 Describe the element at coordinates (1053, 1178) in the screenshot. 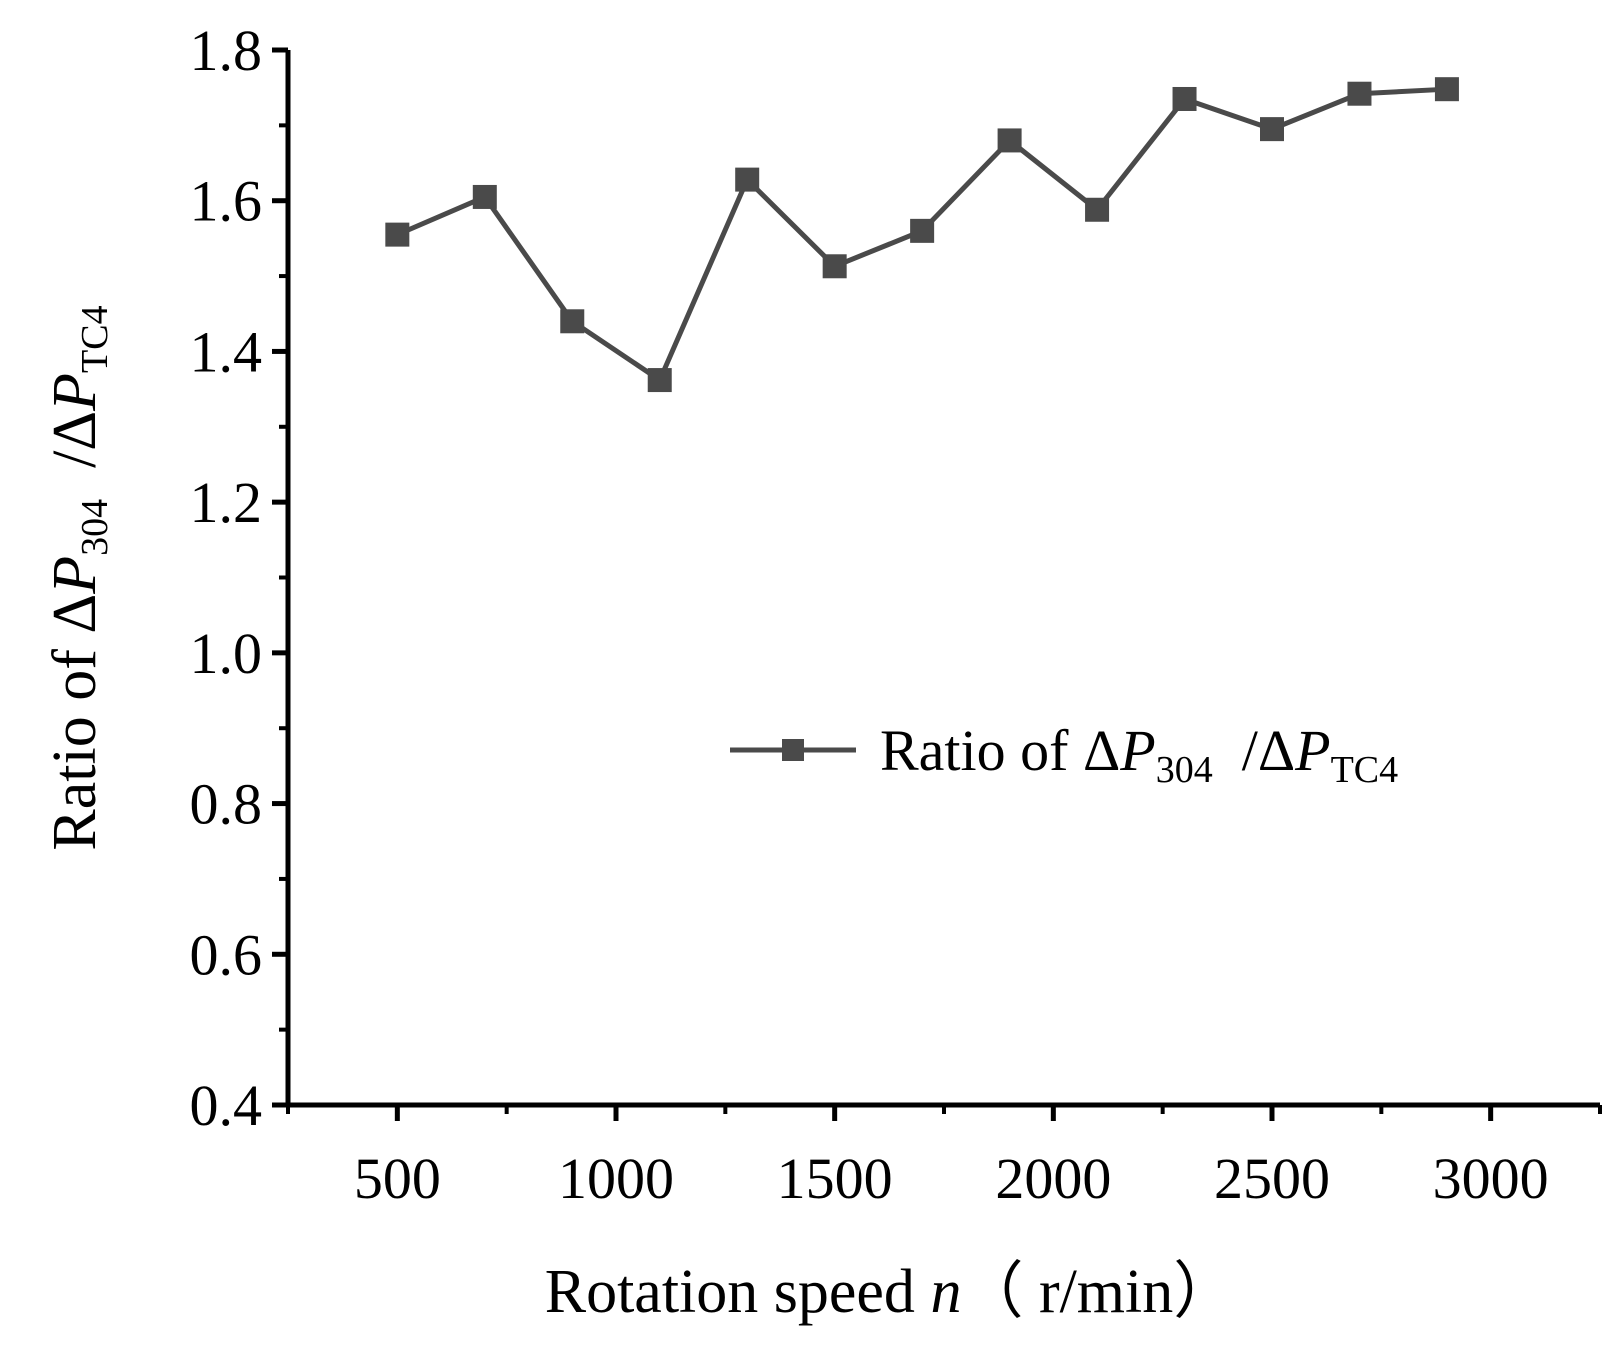

I see `x-tick-label: 2000` at that location.